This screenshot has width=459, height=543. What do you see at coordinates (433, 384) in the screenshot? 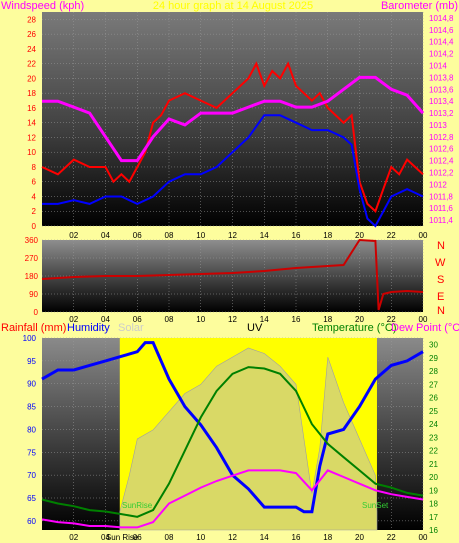
I see `y-right-tick: 27` at bounding box center [433, 384].